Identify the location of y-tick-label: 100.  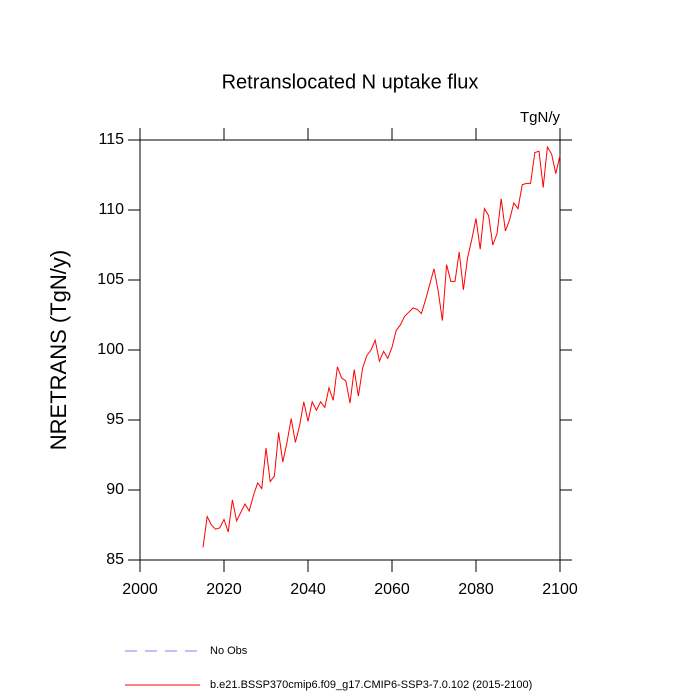
(110, 349).